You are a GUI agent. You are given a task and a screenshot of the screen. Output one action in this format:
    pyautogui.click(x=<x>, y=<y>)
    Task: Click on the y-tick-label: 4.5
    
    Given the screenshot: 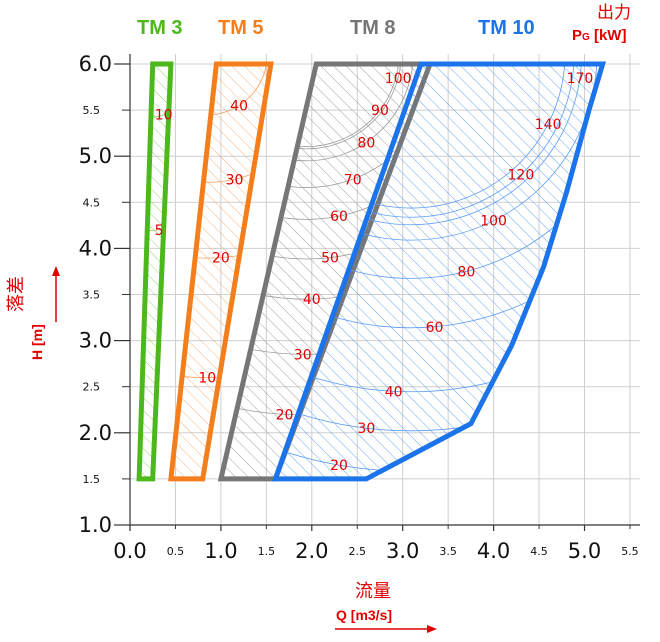 What is the action you would take?
    pyautogui.click(x=92, y=202)
    